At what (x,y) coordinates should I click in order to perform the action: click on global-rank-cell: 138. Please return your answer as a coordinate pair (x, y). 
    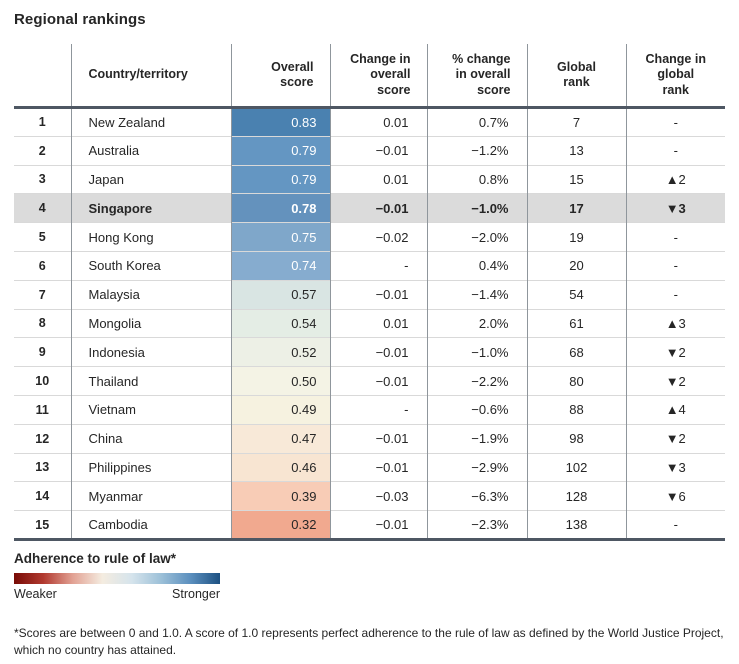
    Looking at the image, I should click on (577, 525).